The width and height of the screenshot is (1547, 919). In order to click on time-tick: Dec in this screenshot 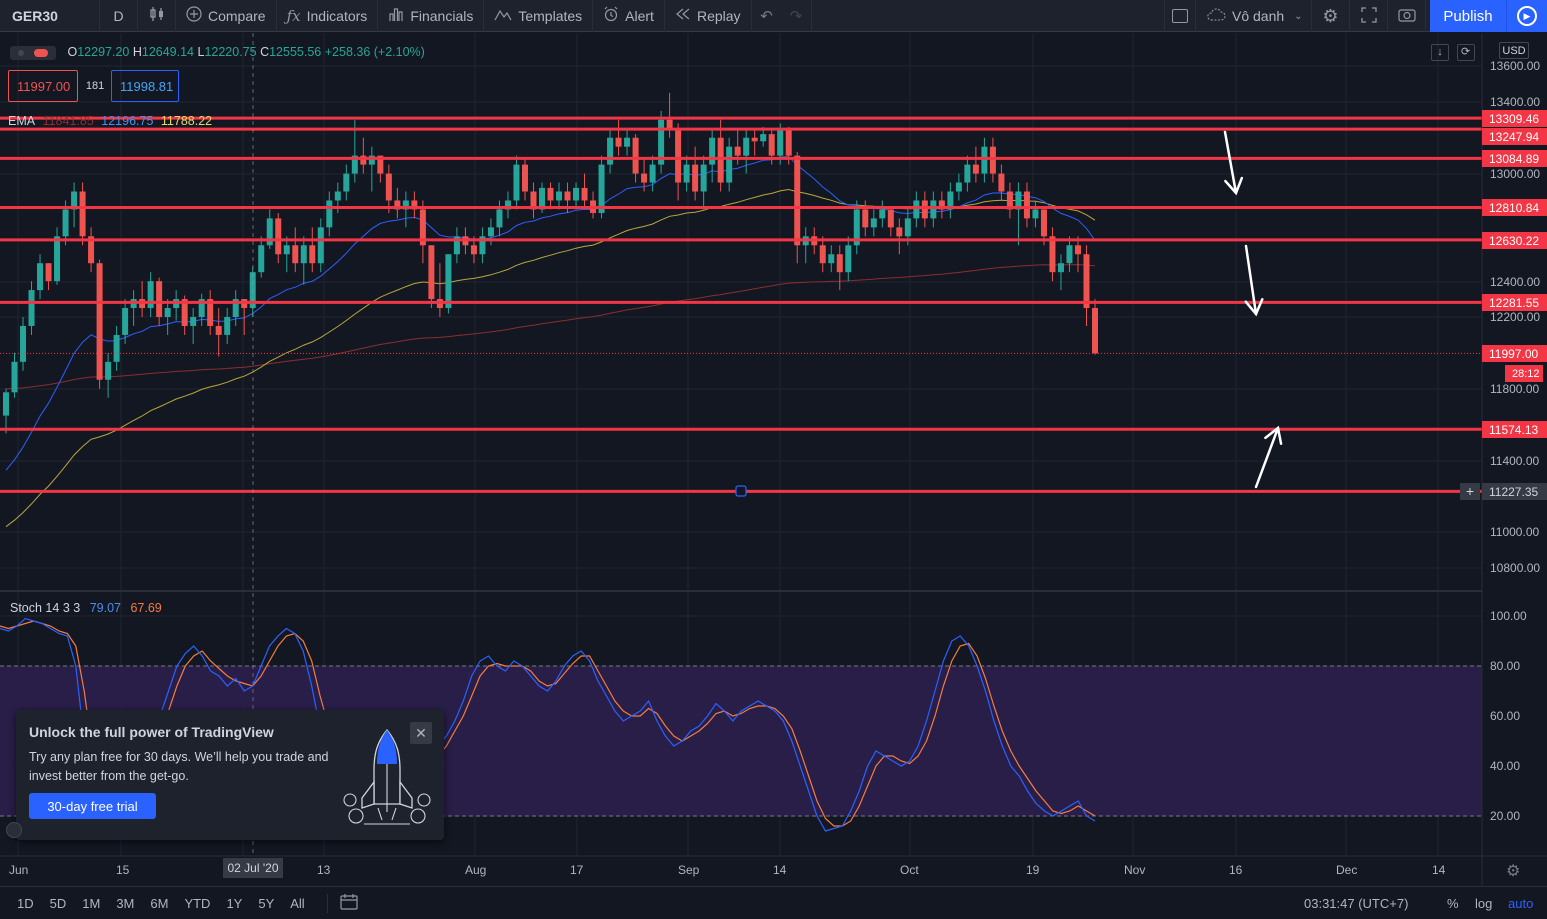, I will do `click(1347, 870)`.